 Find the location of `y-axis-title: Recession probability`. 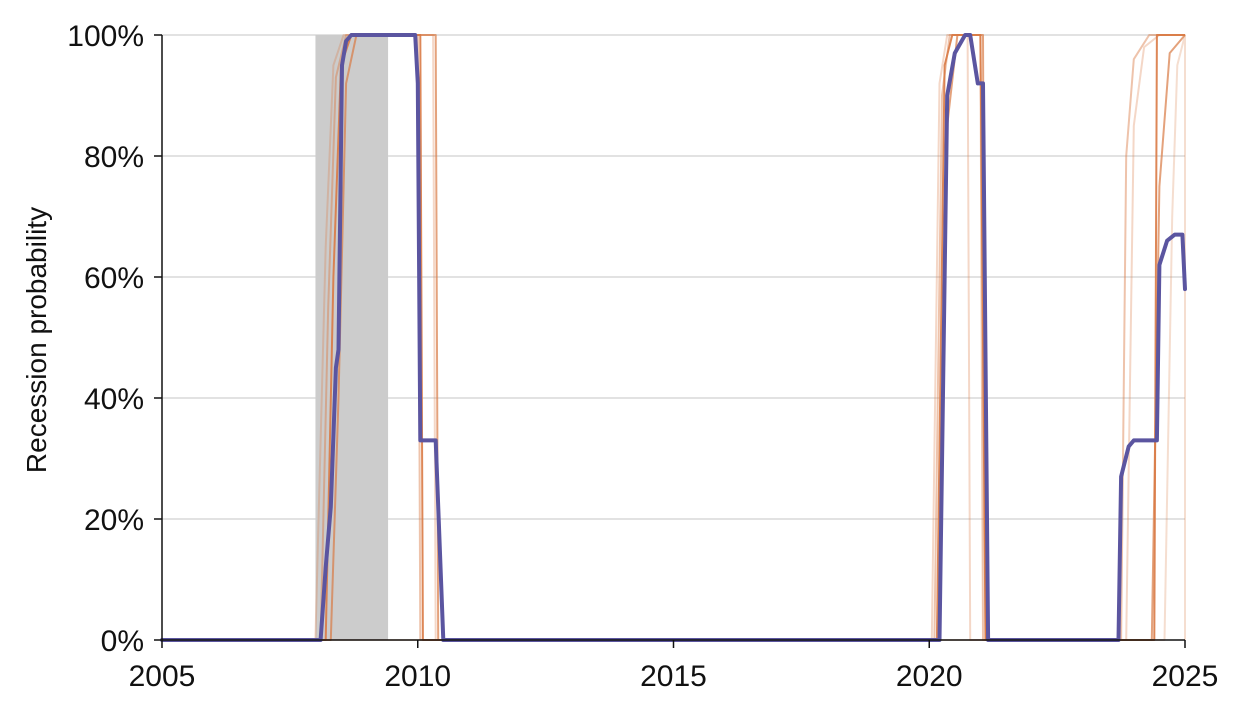

y-axis-title: Recession probability is located at coordinates (36, 340).